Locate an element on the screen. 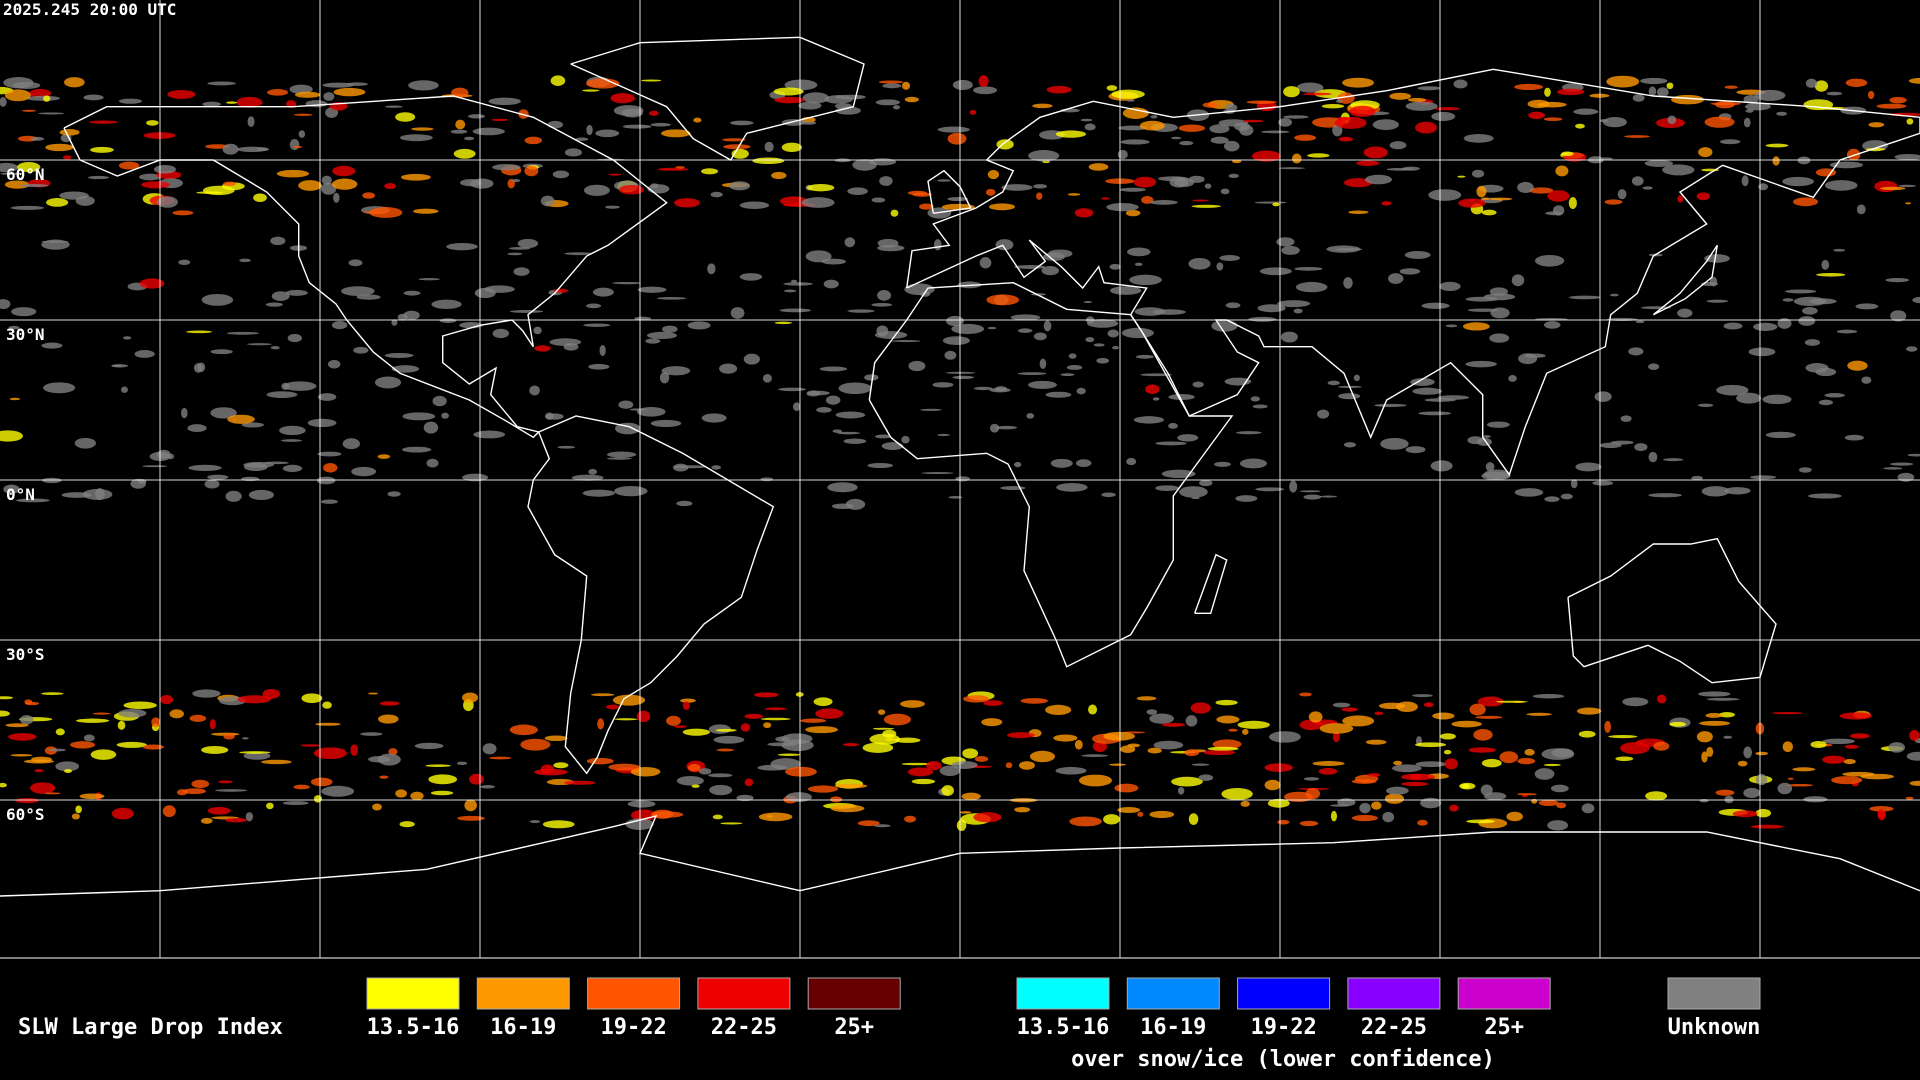 Image resolution: width=1920 pixels, height=1080 pixels. legend-label: 19-22 is located at coordinates (1283, 1027).